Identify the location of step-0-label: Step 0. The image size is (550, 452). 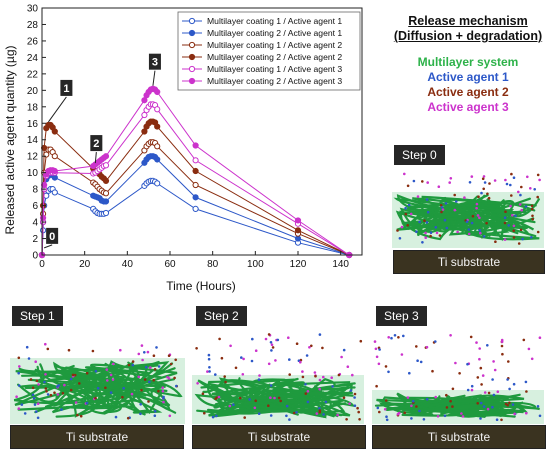
(419, 155).